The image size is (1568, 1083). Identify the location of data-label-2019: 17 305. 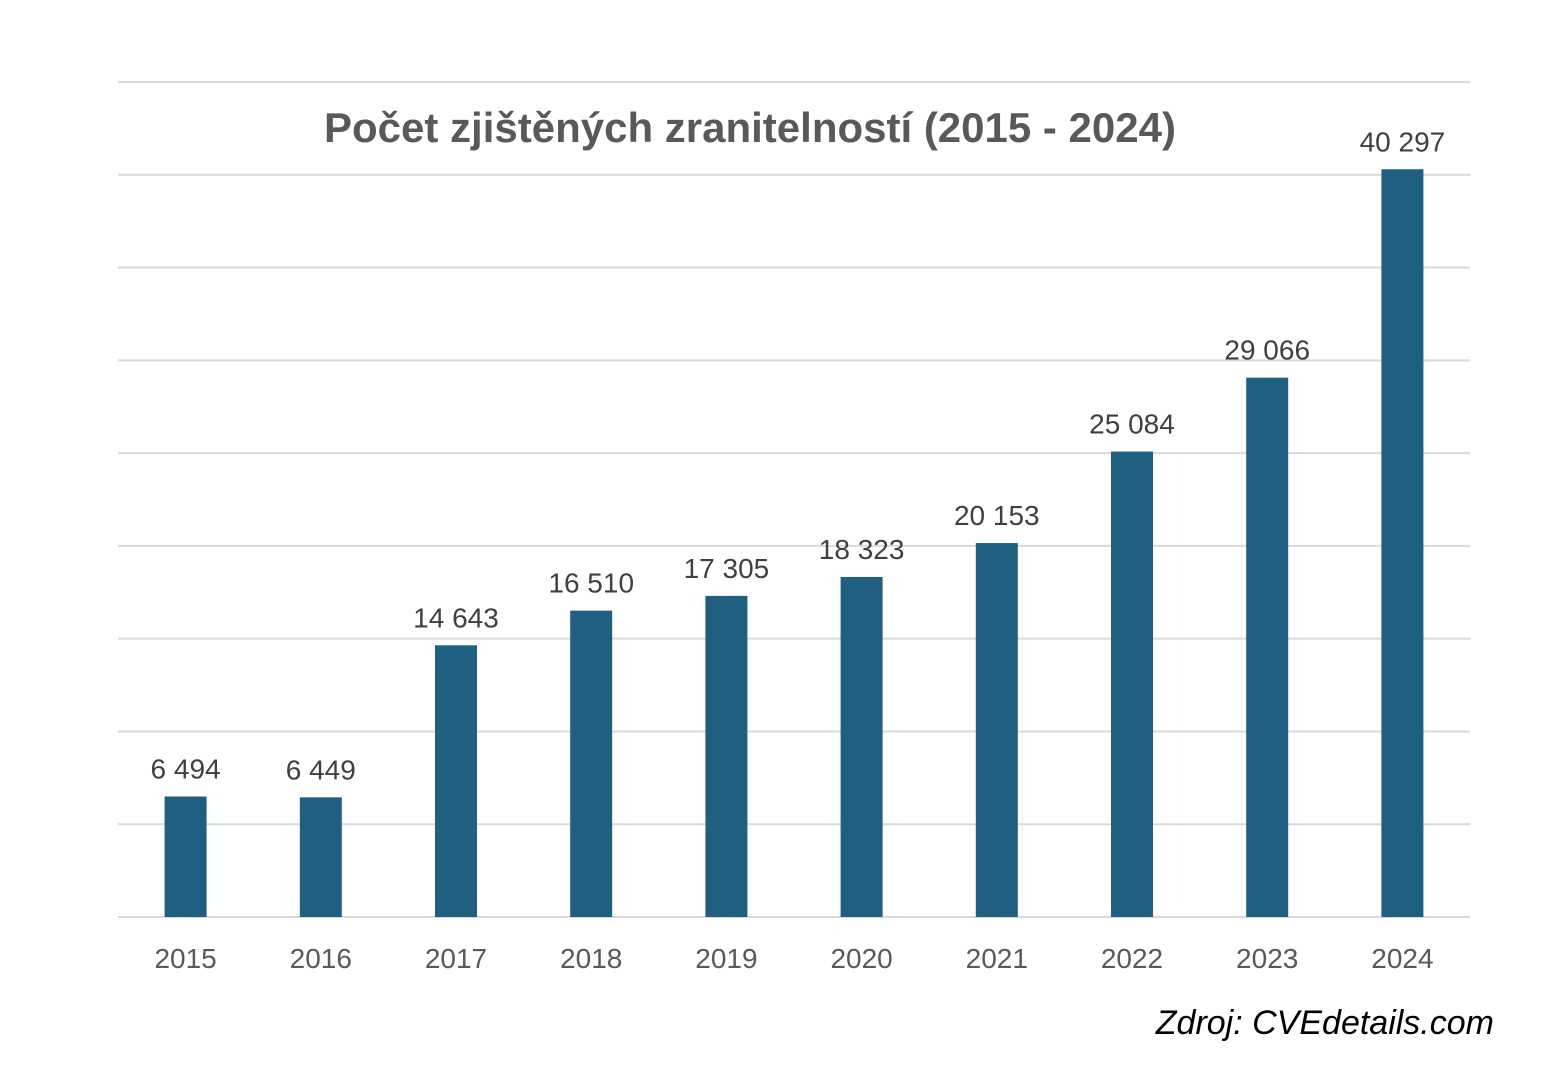
(727, 568).